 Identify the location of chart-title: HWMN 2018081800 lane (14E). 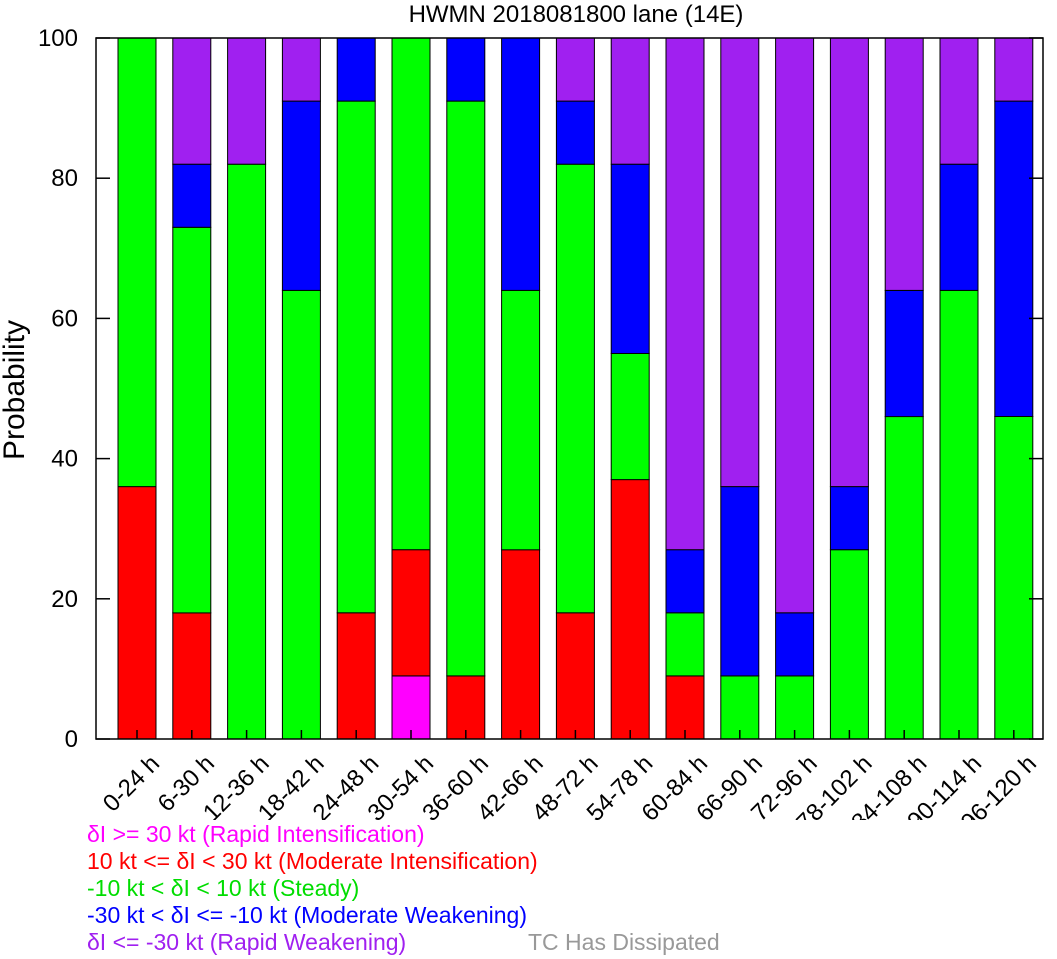
(576, 14).